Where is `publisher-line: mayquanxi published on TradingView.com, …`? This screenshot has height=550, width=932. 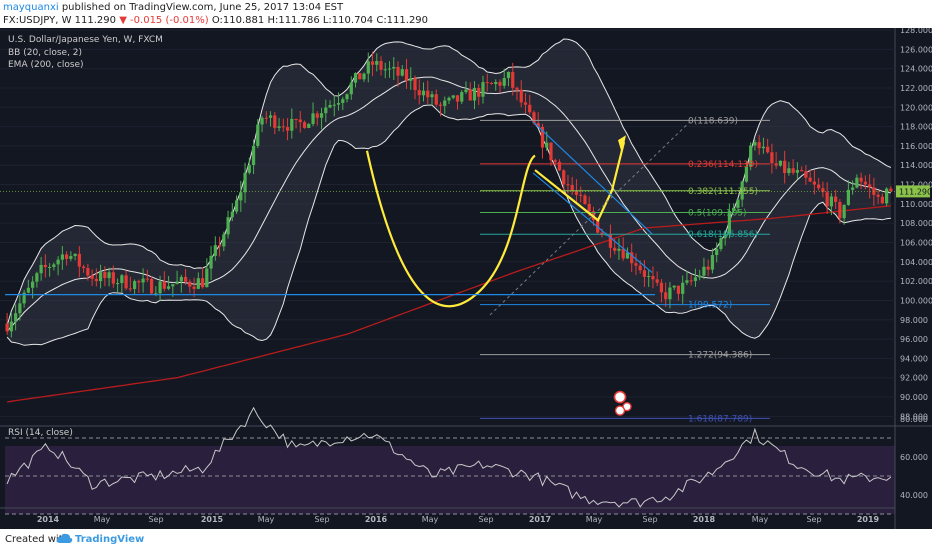 publisher-line: mayquanxi published on TradingView.com, … is located at coordinates (173, 7).